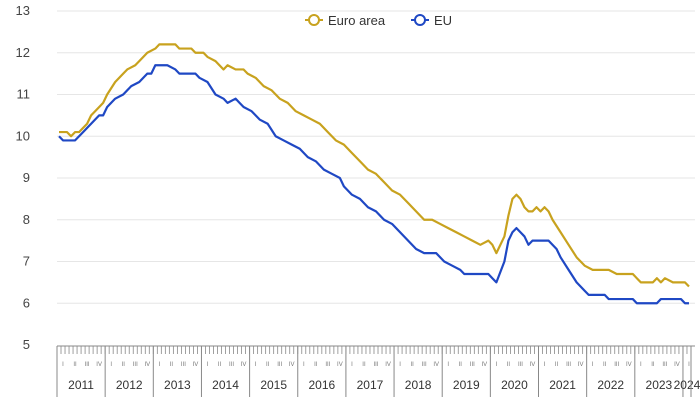  What do you see at coordinates (610, 385) in the screenshot?
I see `year-label: 2022` at bounding box center [610, 385].